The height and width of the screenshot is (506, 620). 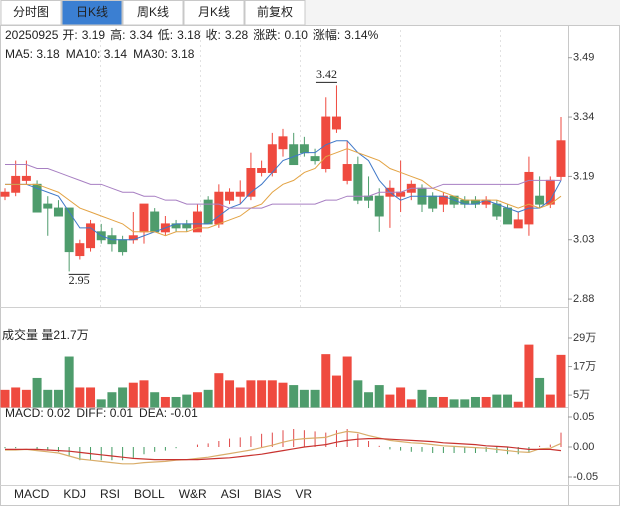 I want to click on tab-label: 分时图, so click(x=31, y=12).